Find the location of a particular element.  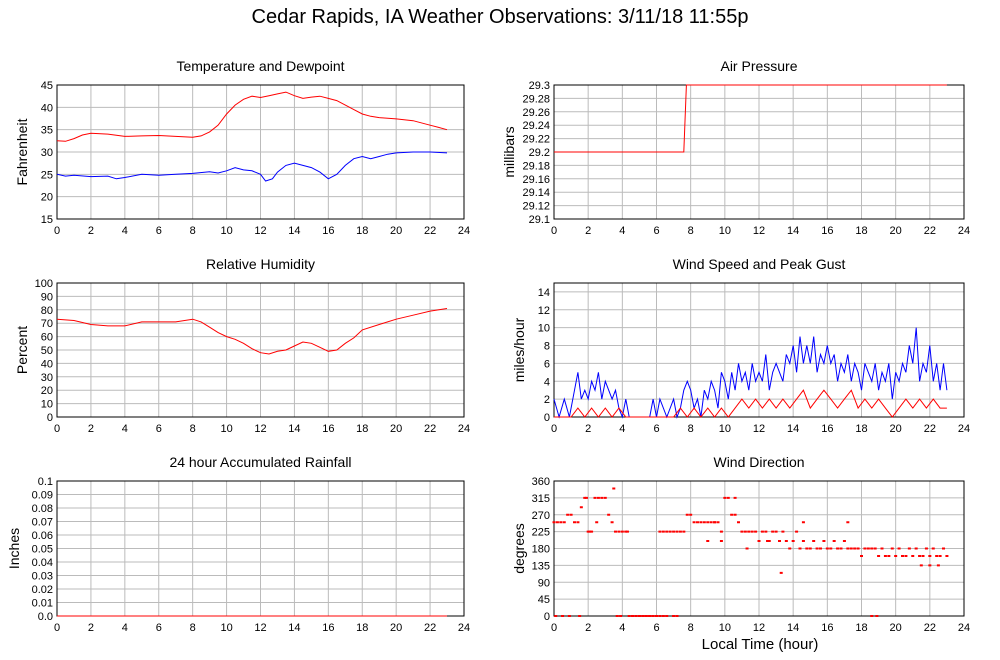

temp-title: Temperature and Dewpoint is located at coordinates (260, 66).